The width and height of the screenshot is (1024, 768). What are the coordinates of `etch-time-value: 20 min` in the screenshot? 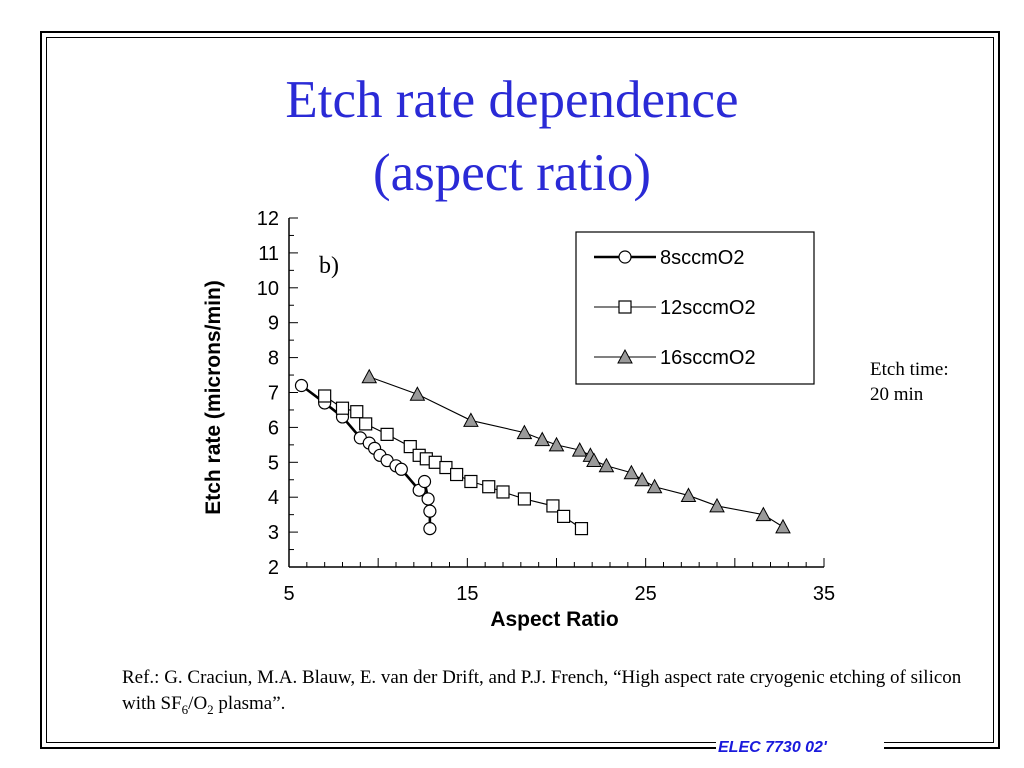 It's located at (897, 394).